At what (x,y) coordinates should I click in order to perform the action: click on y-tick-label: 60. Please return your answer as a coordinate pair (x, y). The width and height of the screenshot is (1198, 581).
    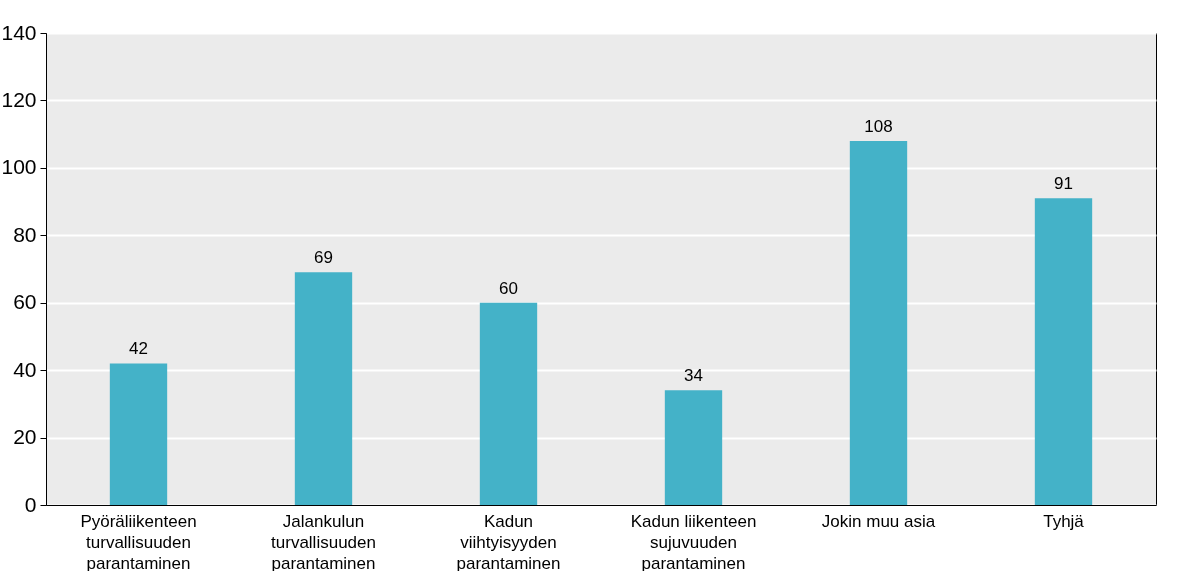
    Looking at the image, I should click on (25, 302).